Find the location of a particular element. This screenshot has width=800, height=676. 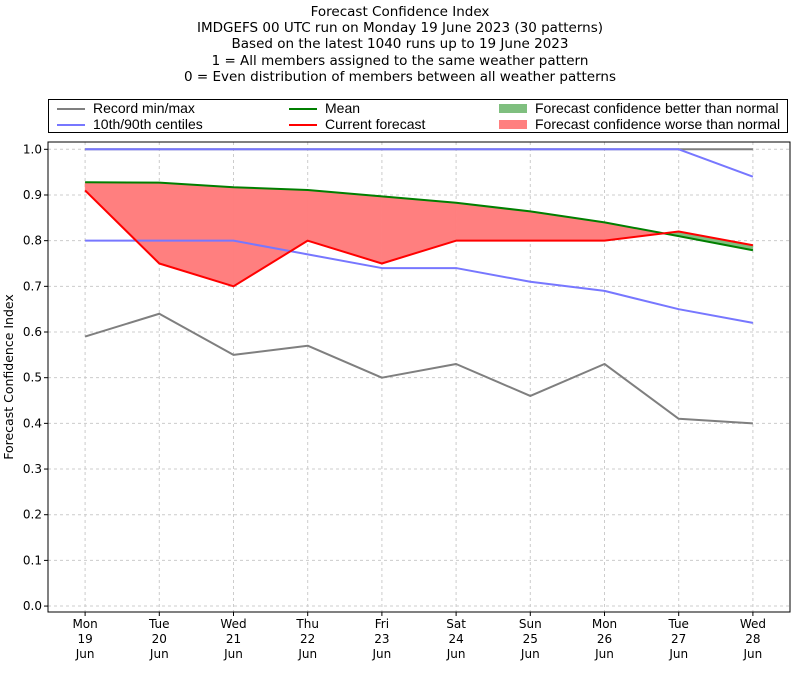

legend-entry: Record min/max is located at coordinates (126, 108).